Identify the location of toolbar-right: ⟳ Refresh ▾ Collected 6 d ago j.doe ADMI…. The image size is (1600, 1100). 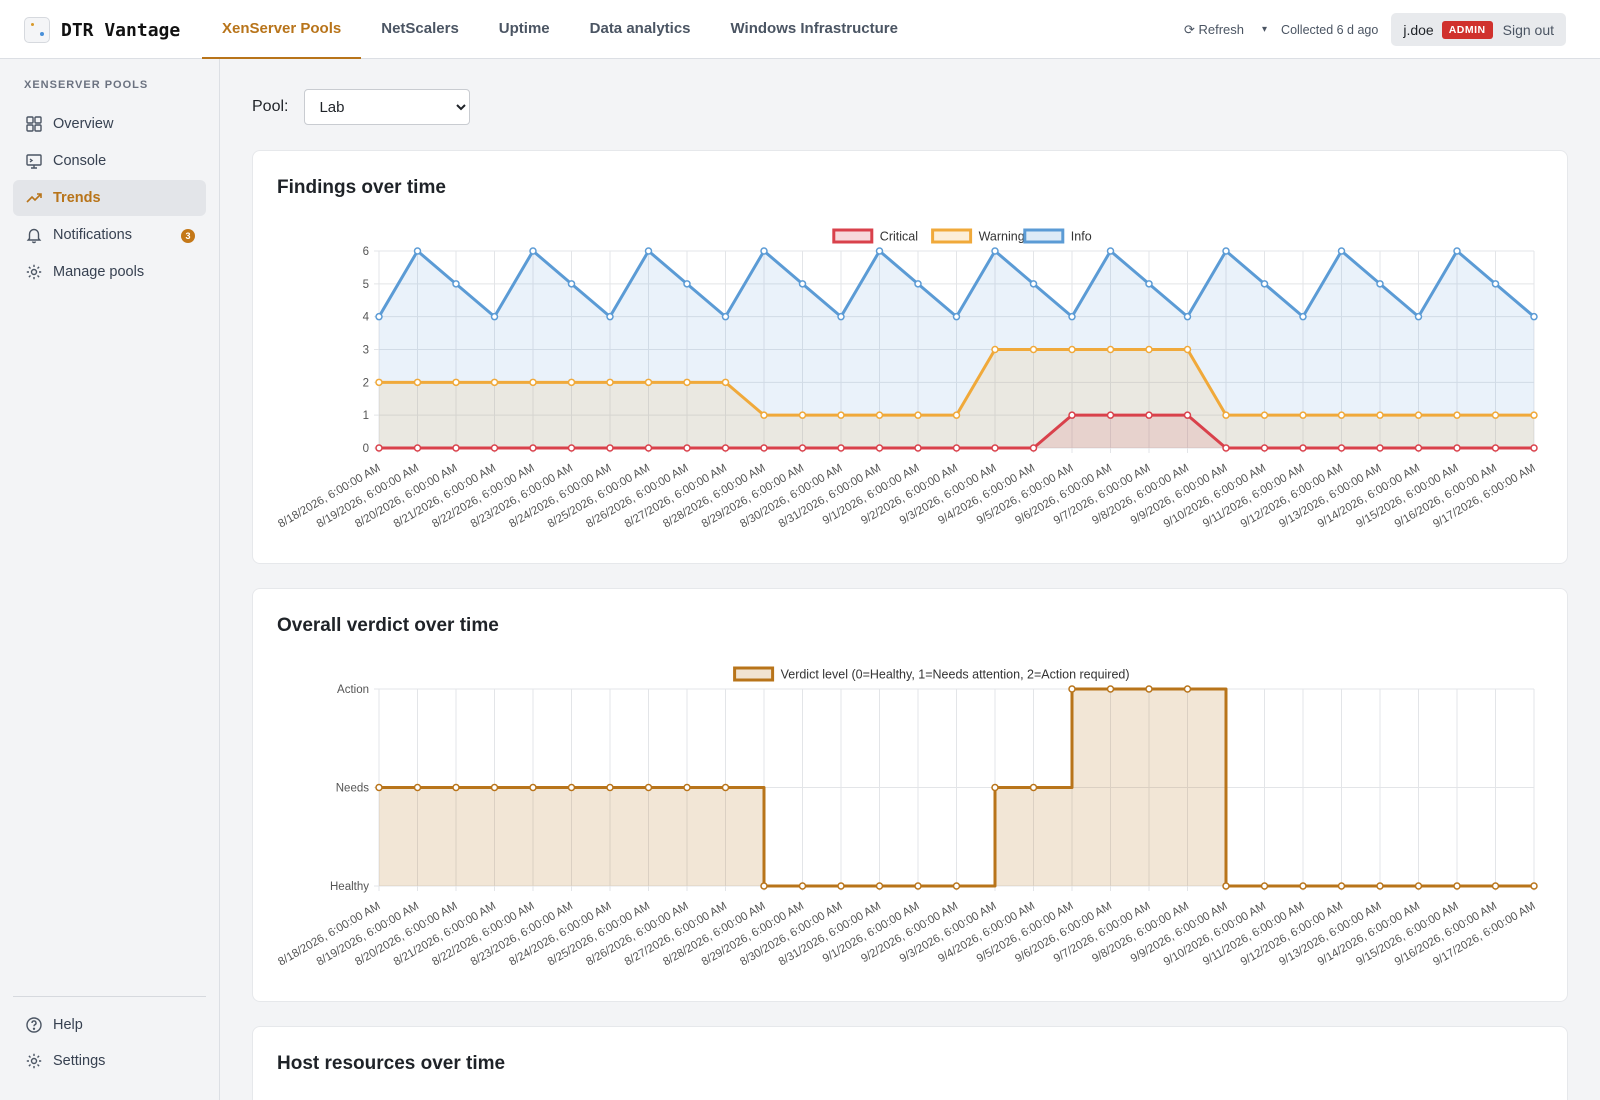
(1375, 29).